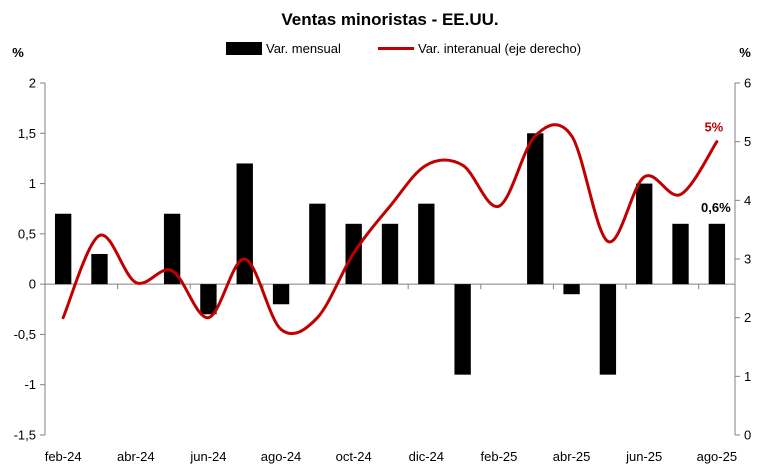 This screenshot has width=781, height=472. I want to click on annotations: 0,6% 5%, so click(716, 167).